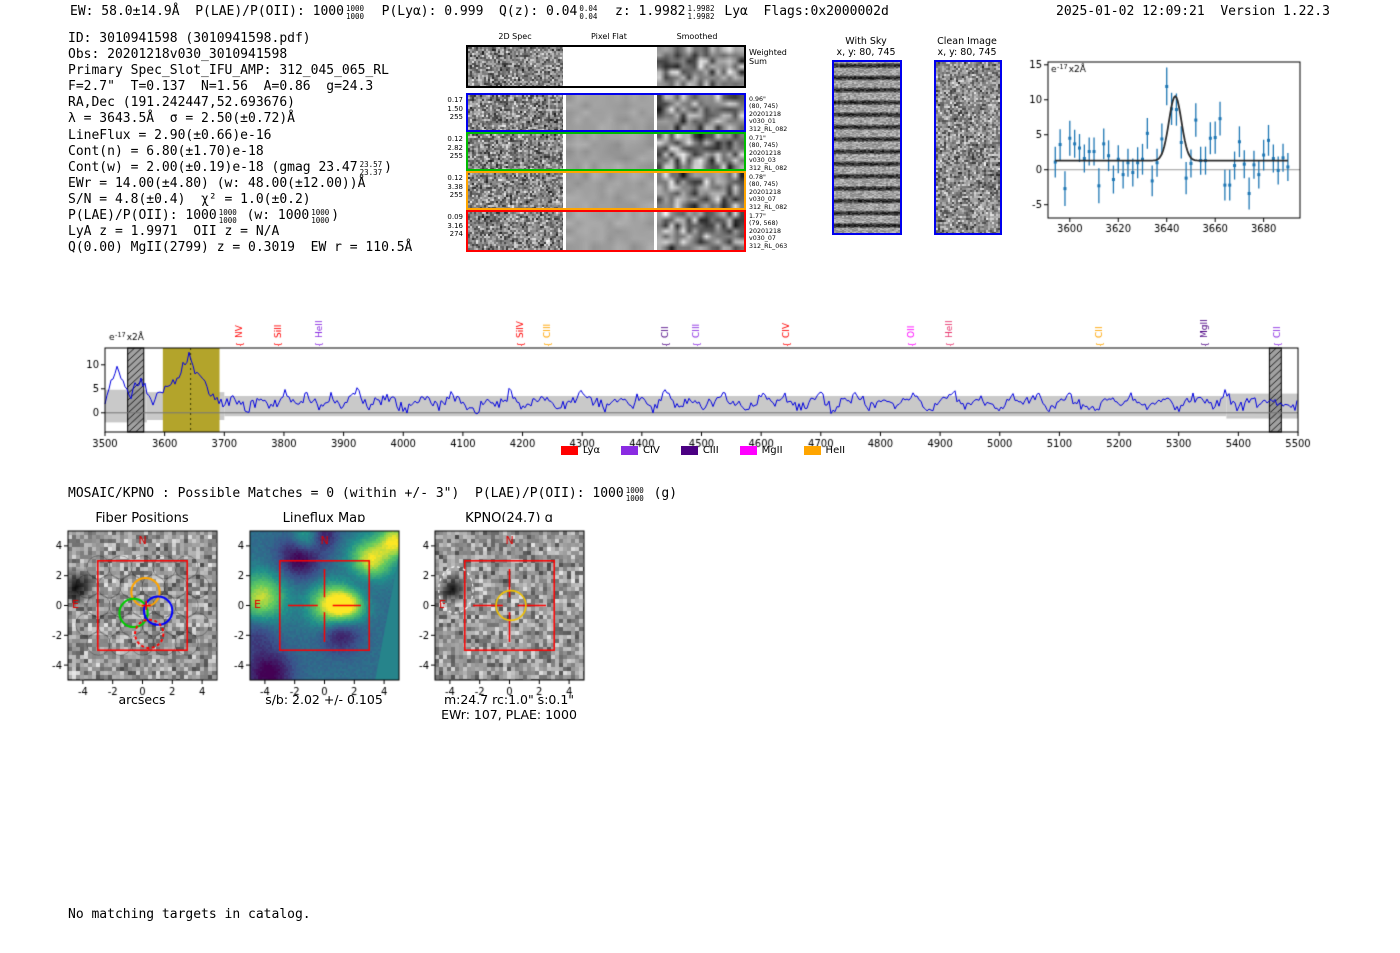  What do you see at coordinates (189, 199) in the screenshot?
I see `text-segment: S/N = 4.8(±0.4) χ² = 1.0(±0.2)` at bounding box center [189, 199].